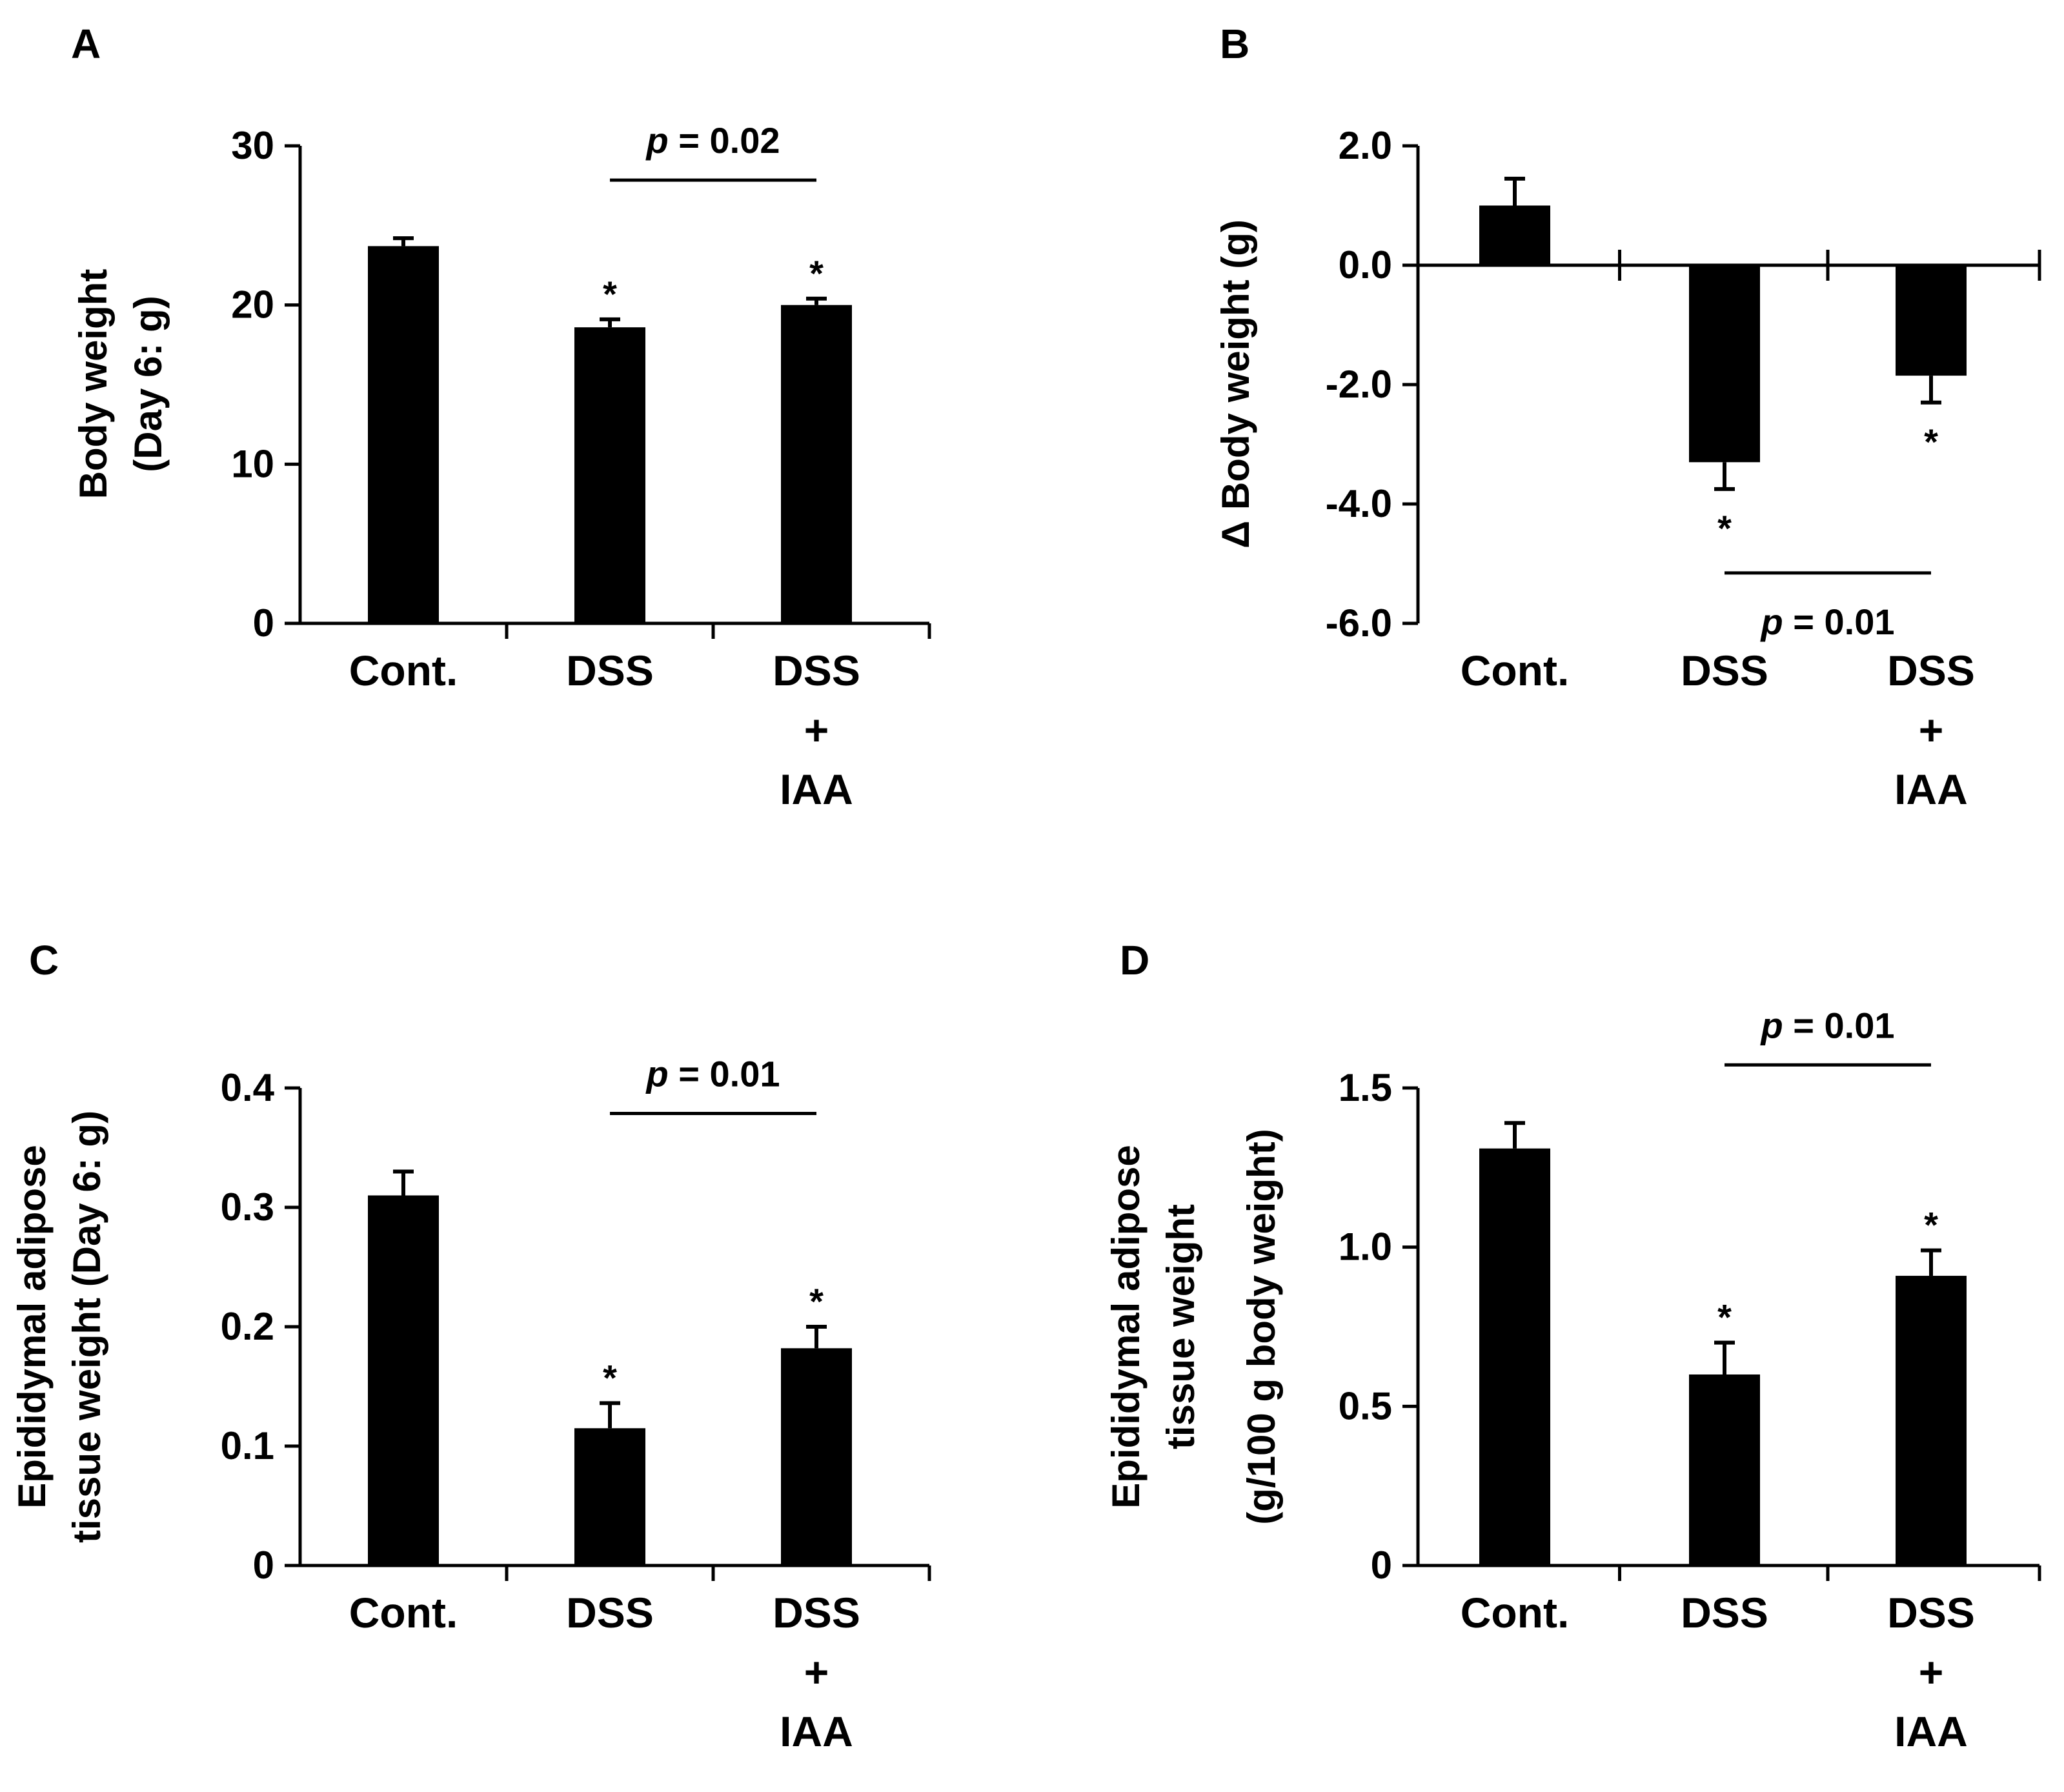 Image resolution: width=2064 pixels, height=1792 pixels. I want to click on p-value-label: p = 0.02, so click(712, 140).